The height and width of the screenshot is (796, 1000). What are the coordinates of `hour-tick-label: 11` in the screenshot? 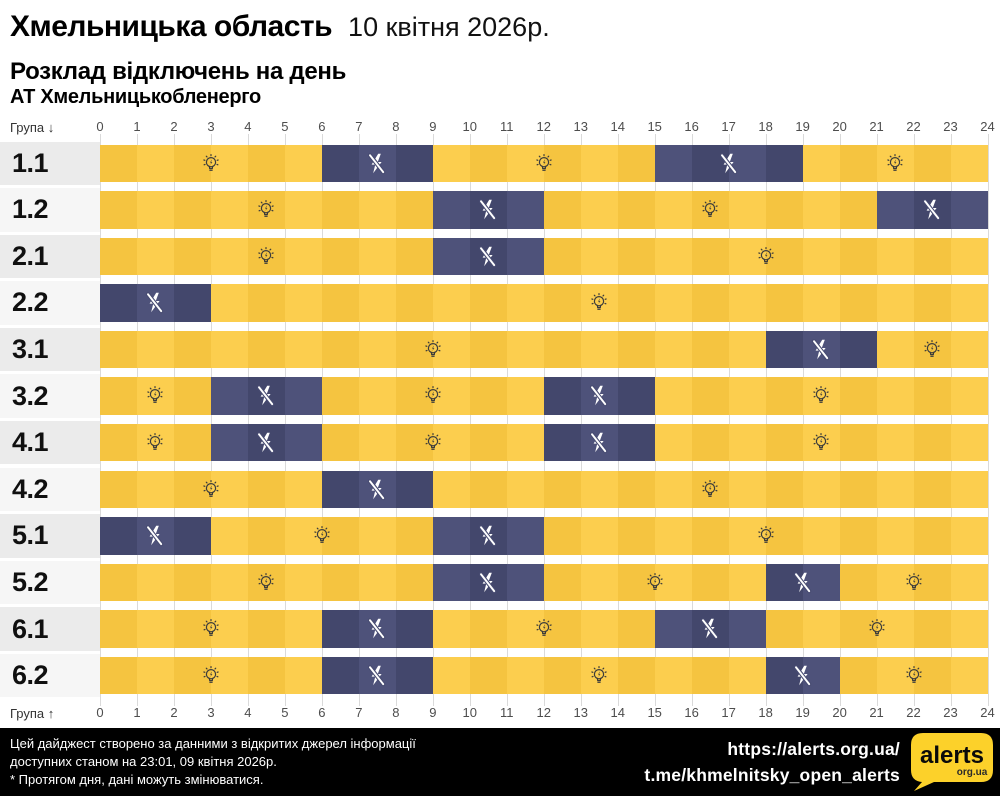 It's located at (507, 126).